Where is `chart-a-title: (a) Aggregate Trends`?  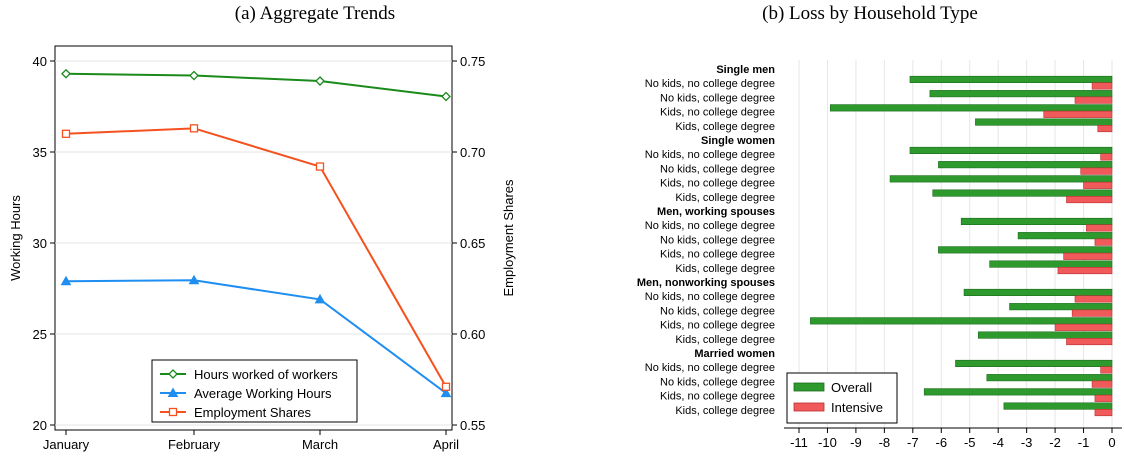 chart-a-title: (a) Aggregate Trends is located at coordinates (315, 13).